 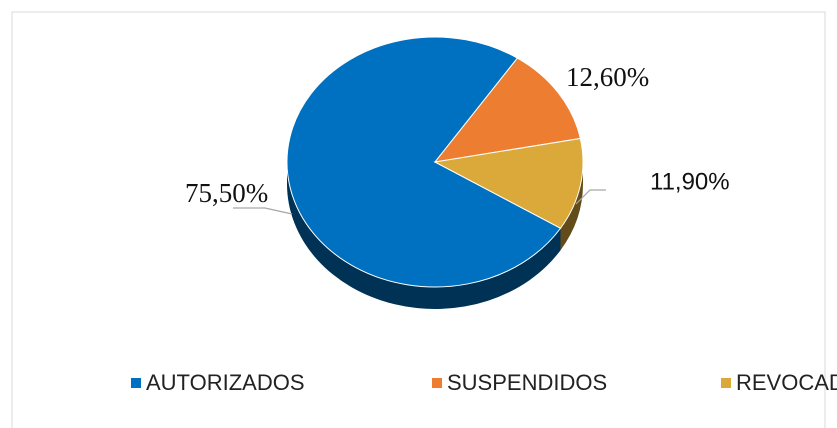 I want to click on legend-label: AUTORIZADOS, so click(x=225, y=382).